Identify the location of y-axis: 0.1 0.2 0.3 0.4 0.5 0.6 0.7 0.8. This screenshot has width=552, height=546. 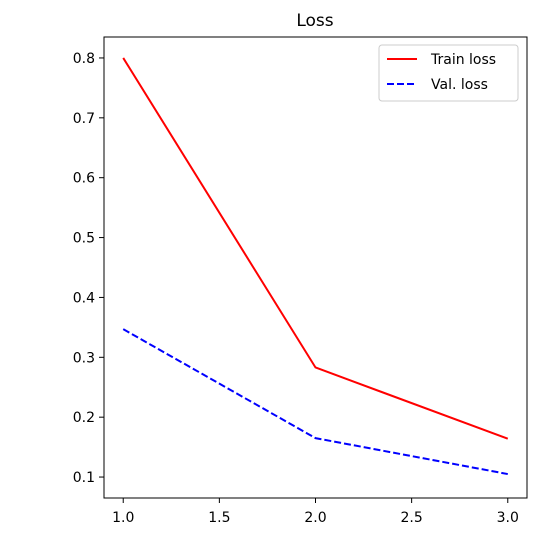
(88, 268).